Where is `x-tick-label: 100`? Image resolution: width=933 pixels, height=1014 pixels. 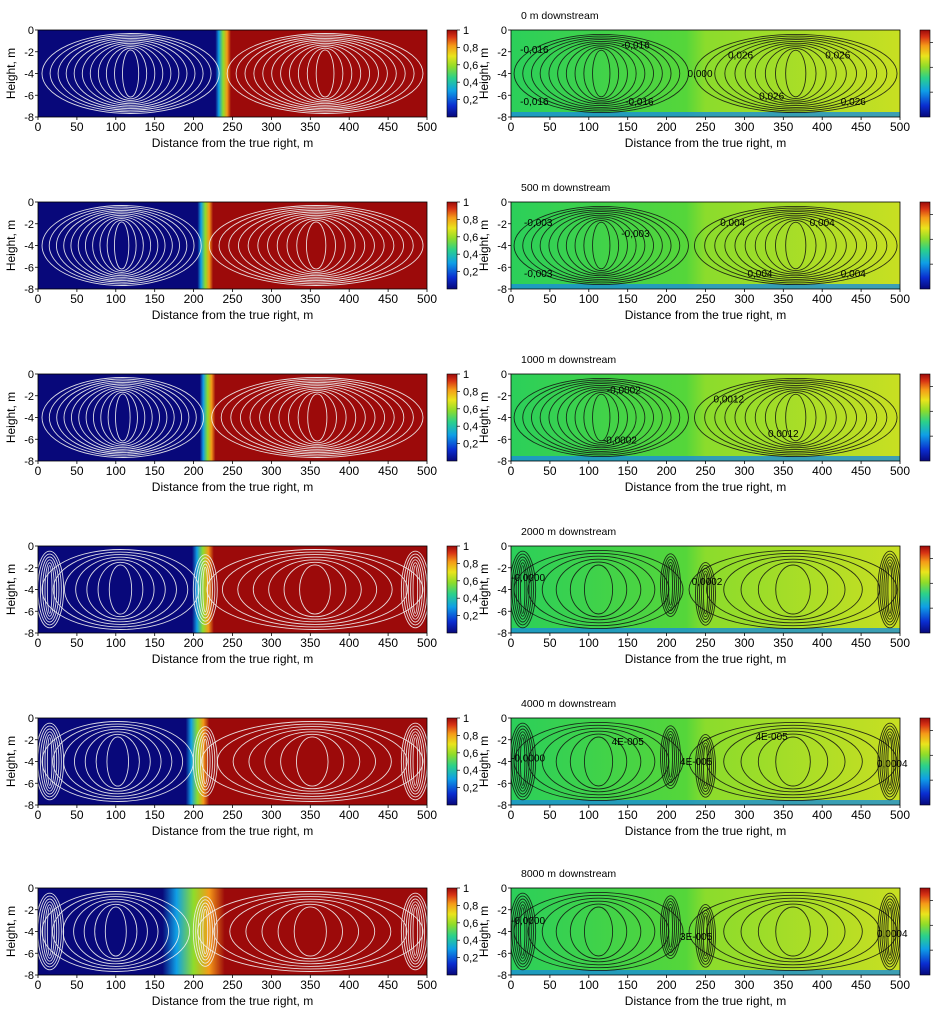
x-tick-label: 100 is located at coordinates (116, 299).